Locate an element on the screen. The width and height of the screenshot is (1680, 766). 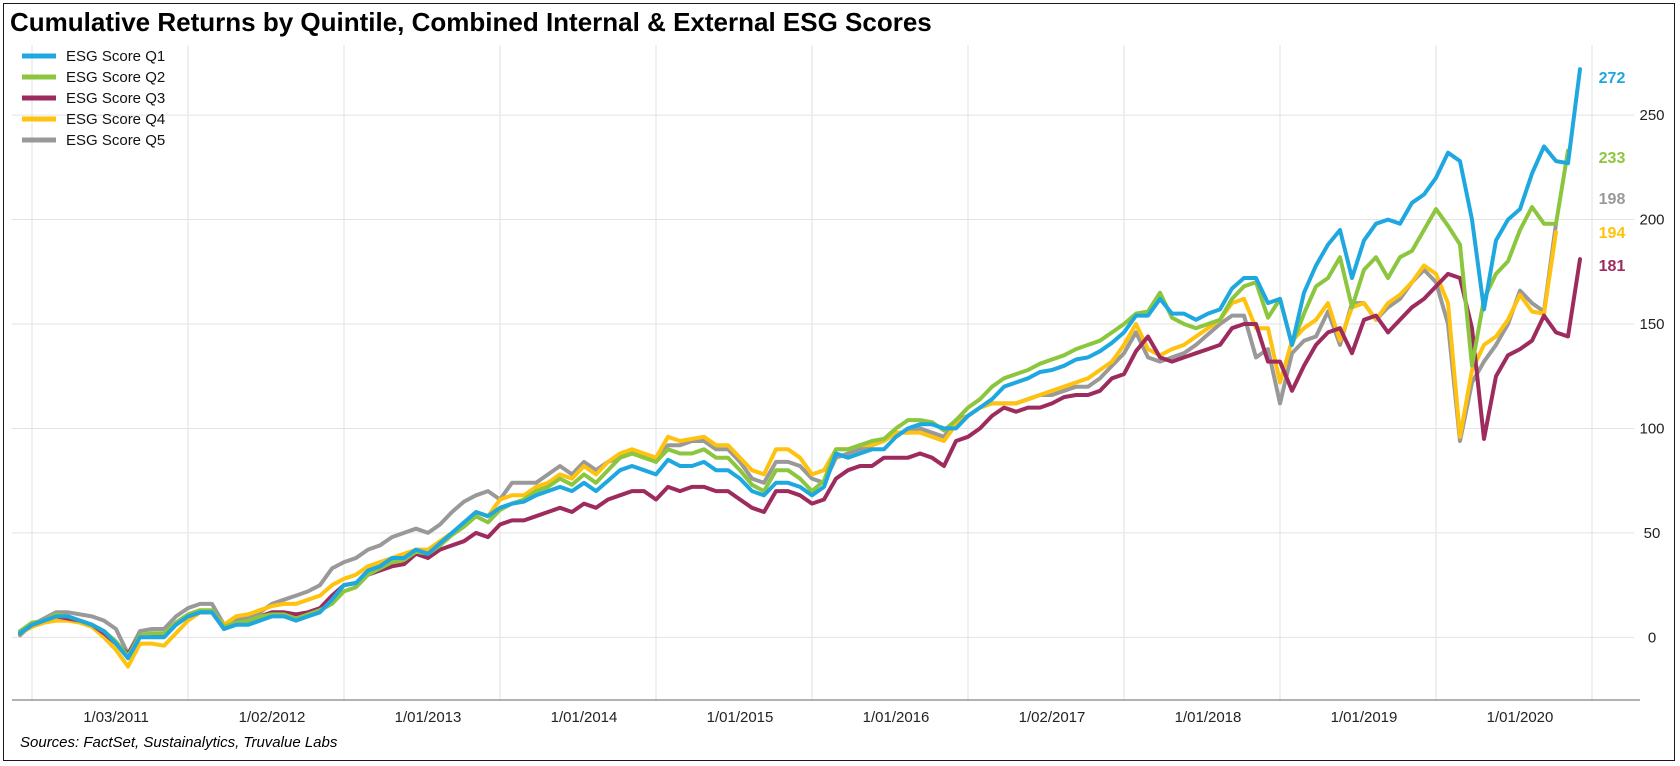
x-tick-label: 1/01/2020 is located at coordinates (1520, 717).